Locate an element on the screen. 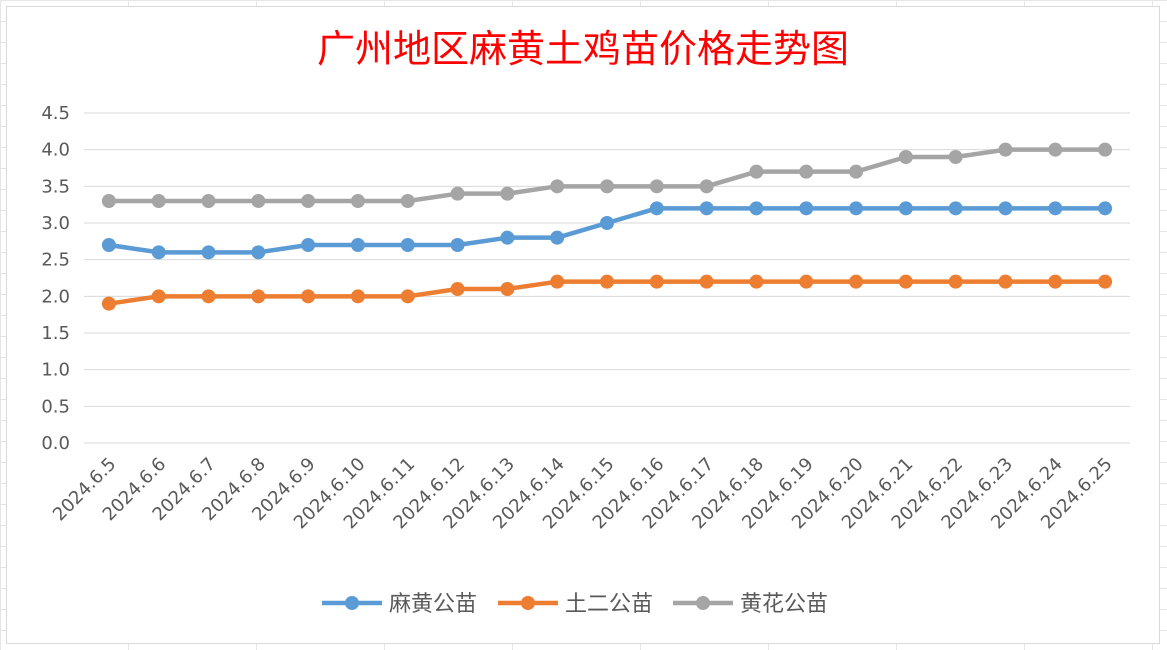 The width and height of the screenshot is (1167, 650). legend-item: 黄花公苗 is located at coordinates (750, 604).